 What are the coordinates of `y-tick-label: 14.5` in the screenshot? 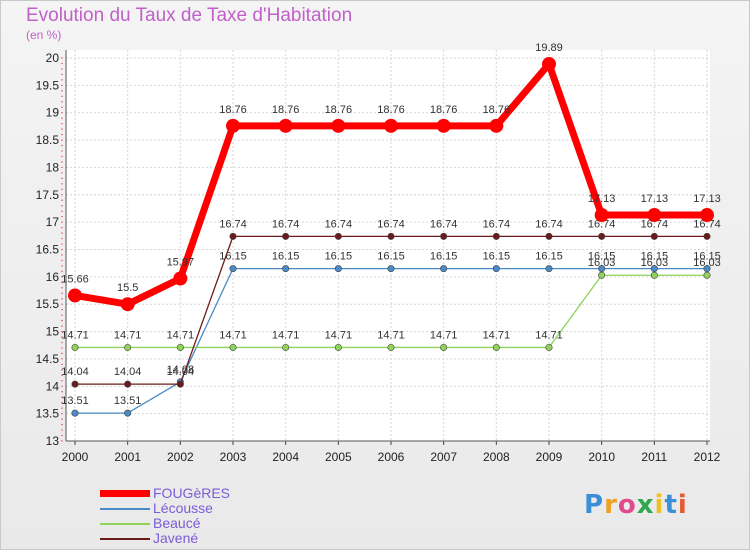 It's located at (48, 359).